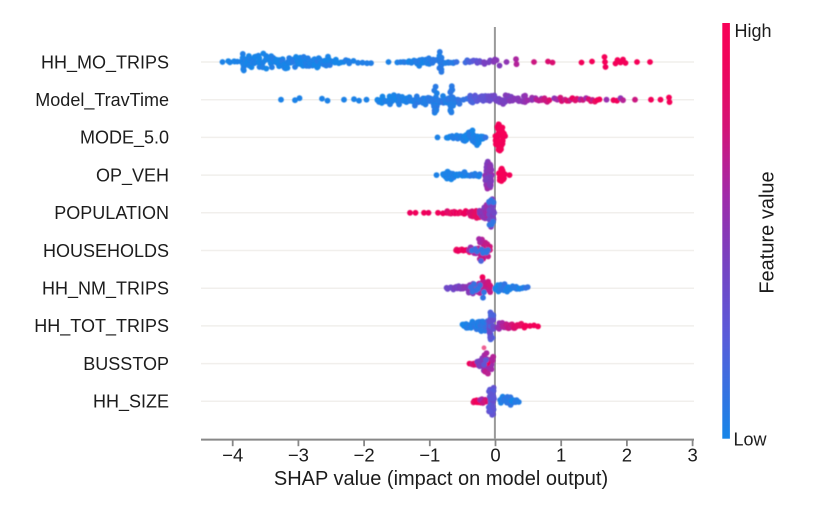  I want to click on svg-text: 0, so click(495, 455).